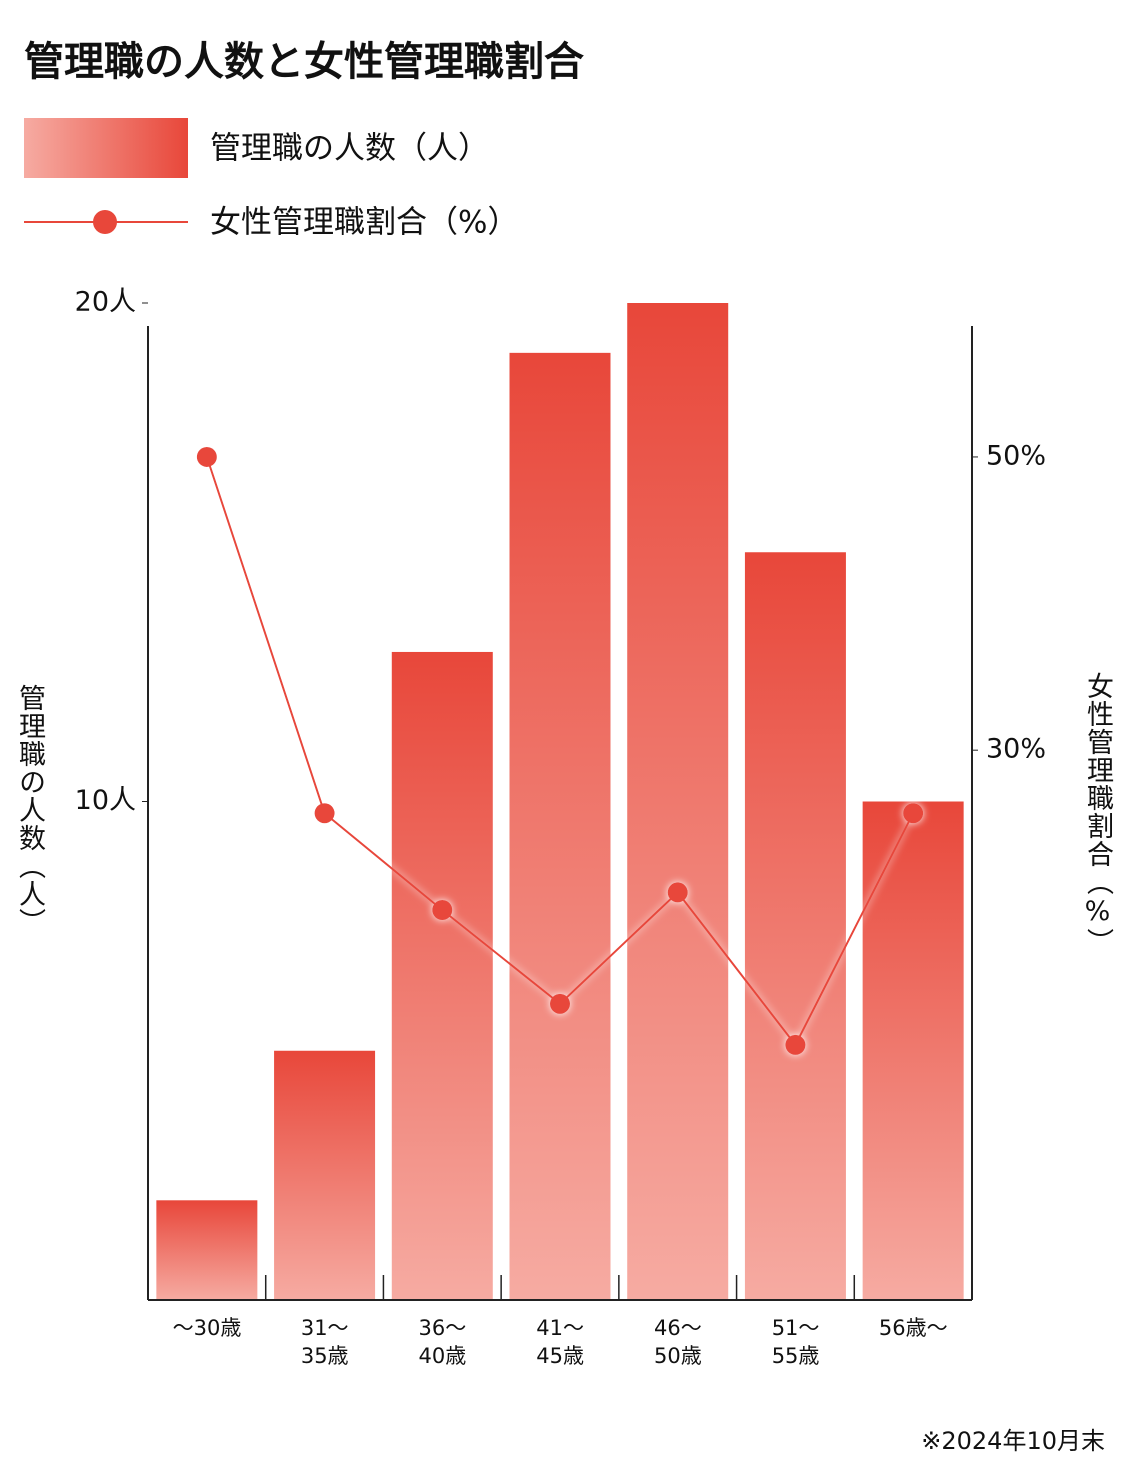 The height and width of the screenshot is (1471, 1121). What do you see at coordinates (1013, 1441) in the screenshot?
I see `footnote: ※2024年10月末` at bounding box center [1013, 1441].